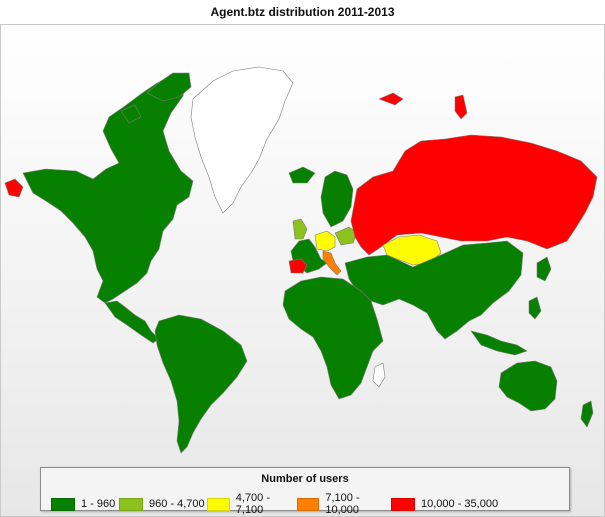 The image size is (605, 517). I want to click on legend-item-tier-3: 4,700 - 7,100, so click(252, 504).